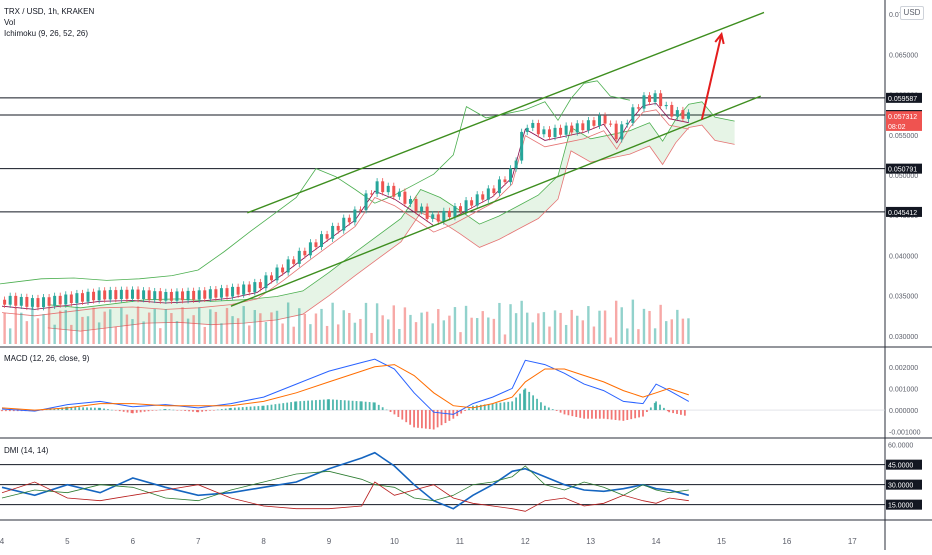  Describe the element at coordinates (903, 176) in the screenshot. I see `y-tick-label: 0.050000` at that location.